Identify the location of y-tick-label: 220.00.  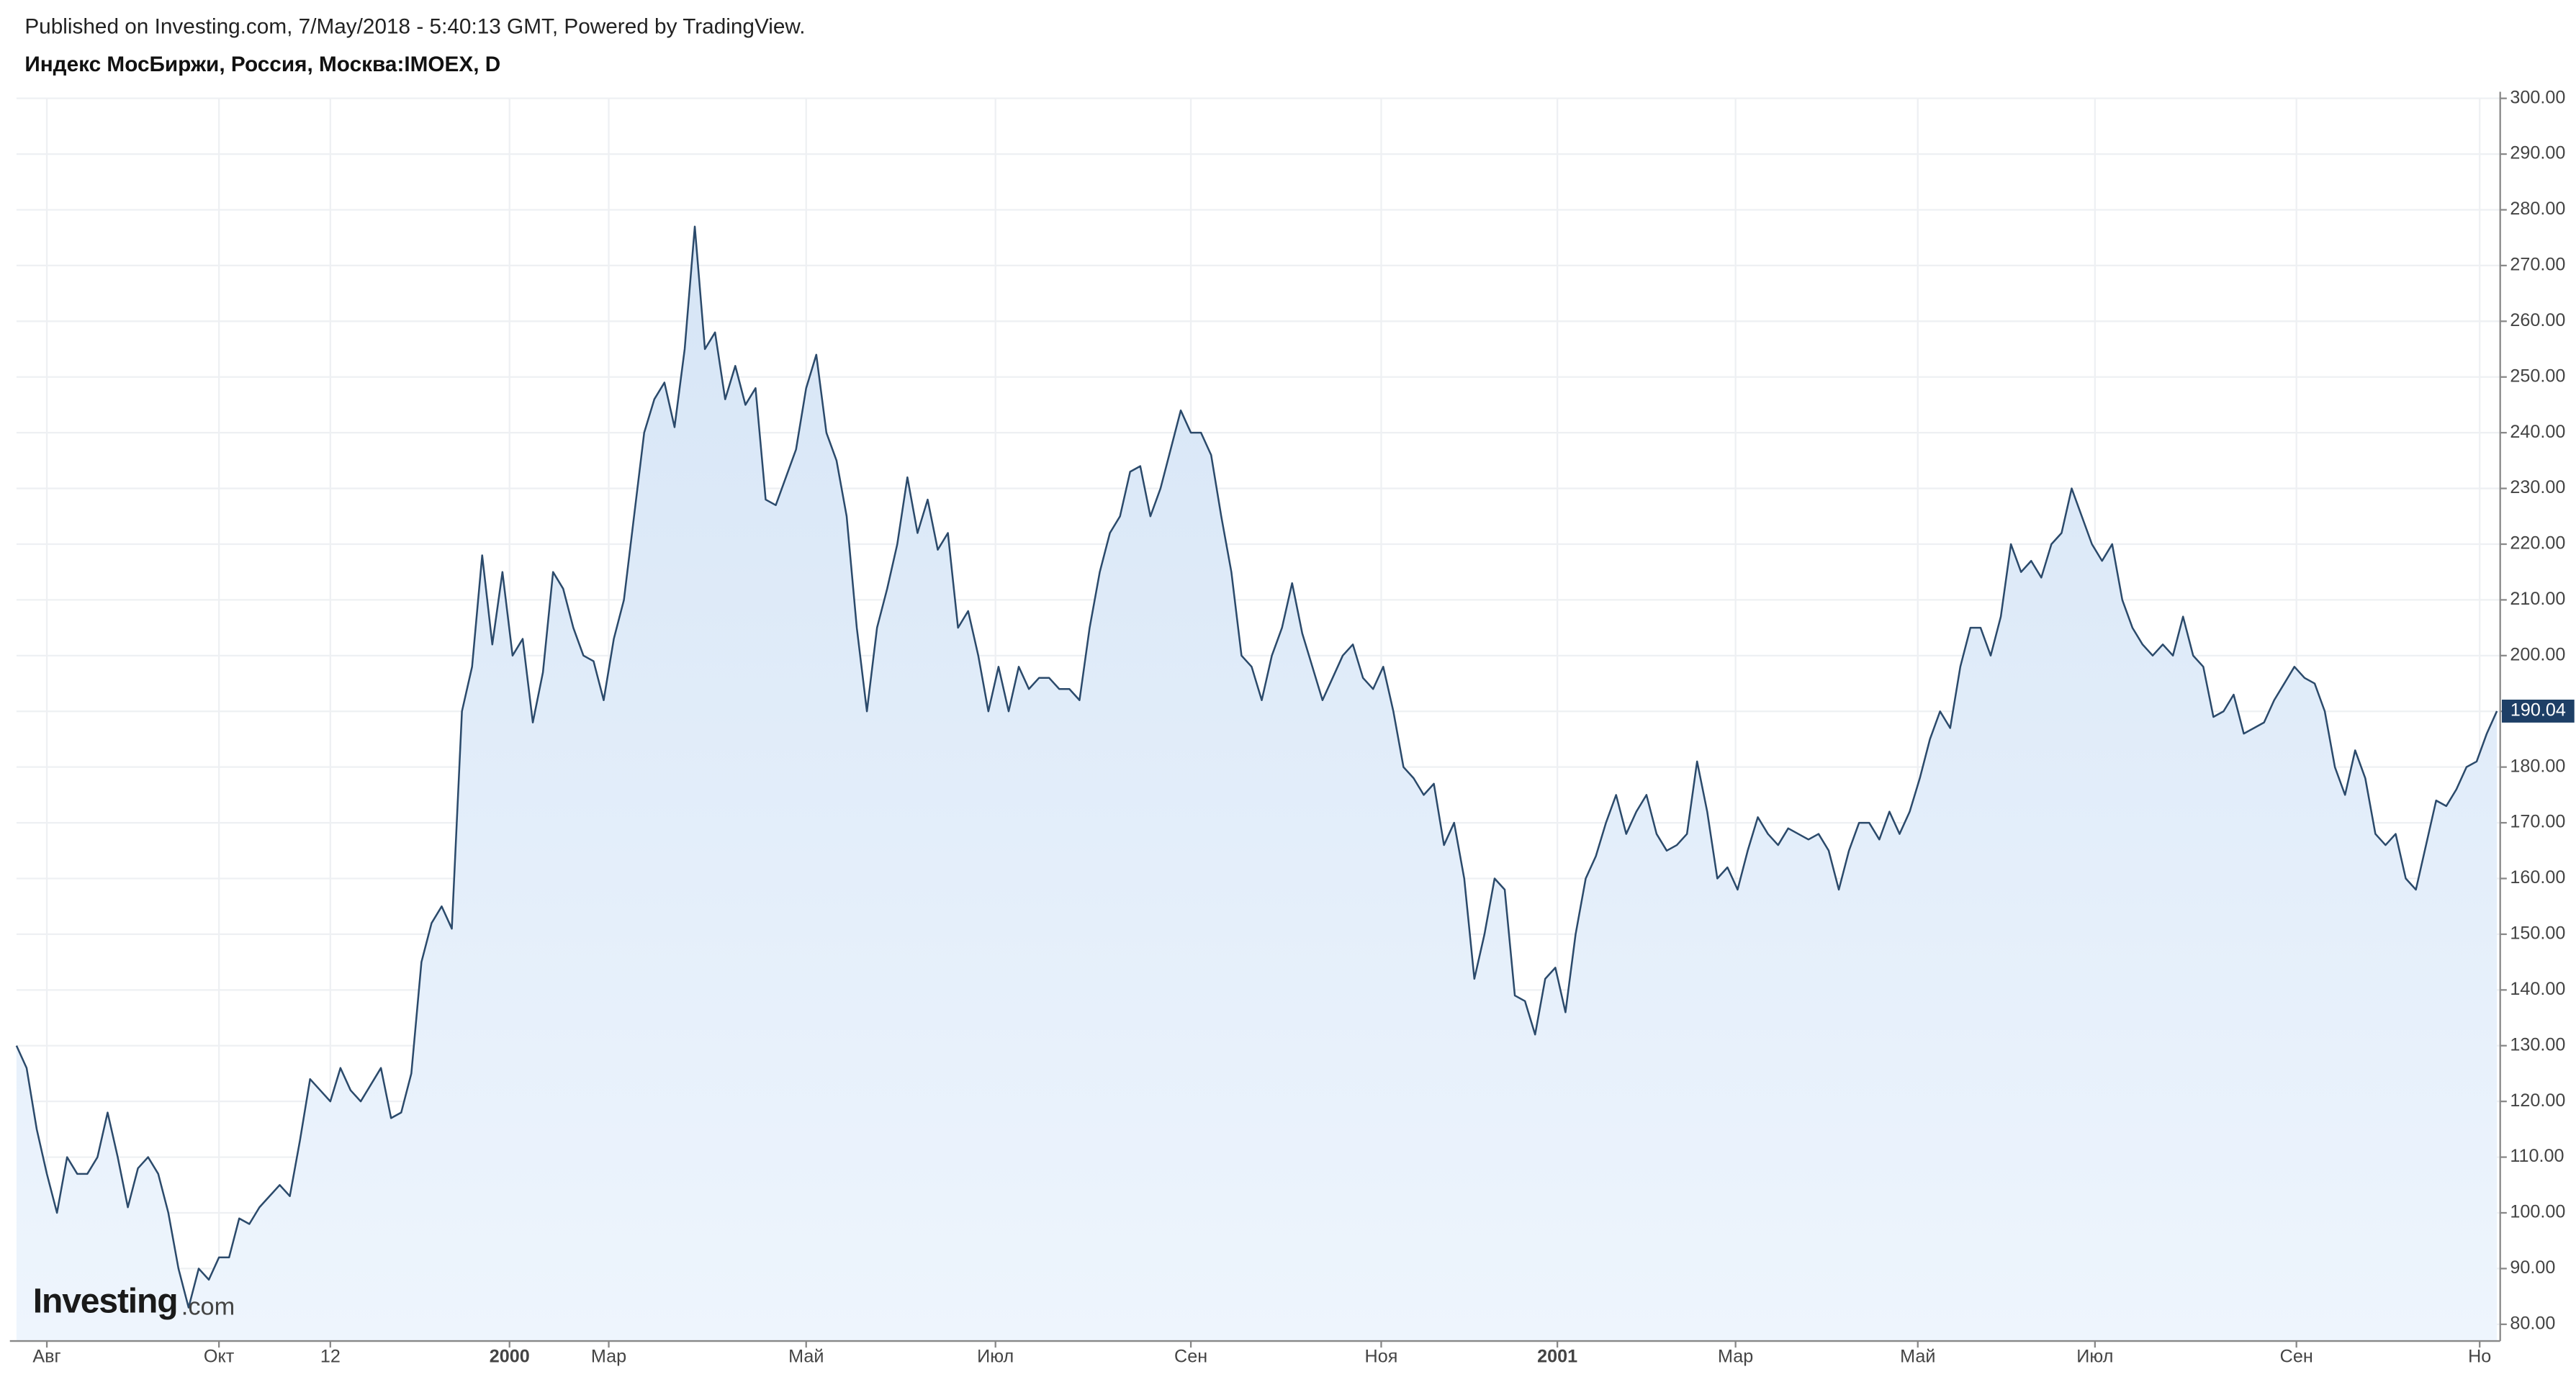
(2537, 543).